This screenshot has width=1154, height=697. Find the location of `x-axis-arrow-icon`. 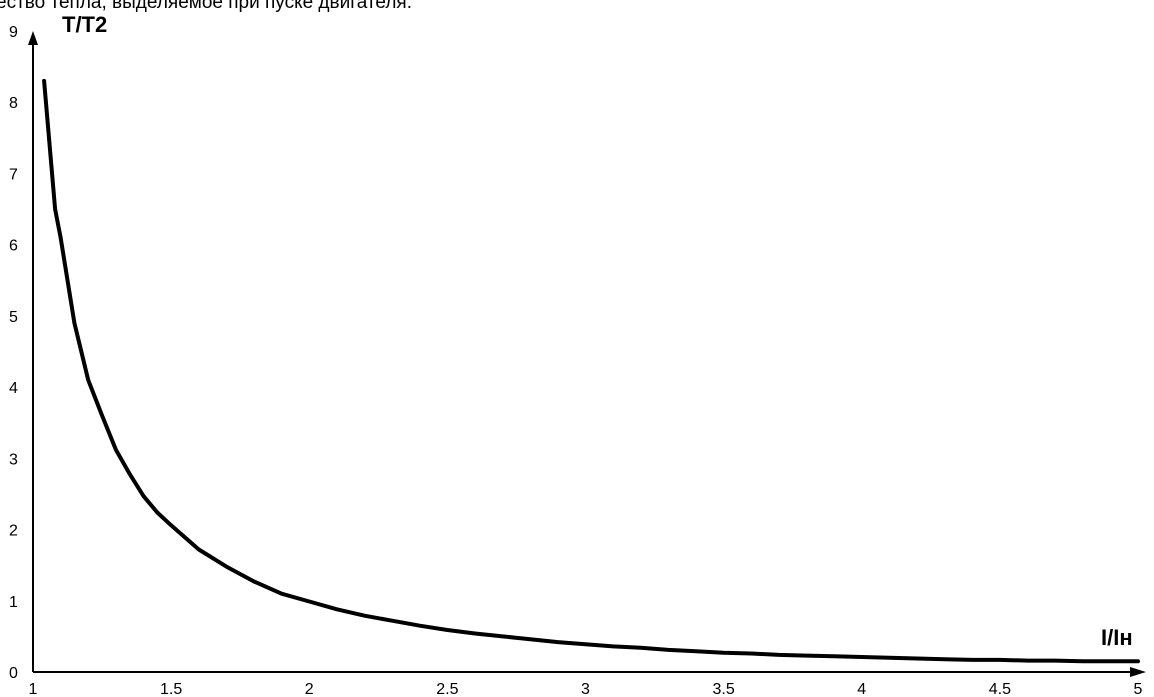

x-axis-arrow-icon is located at coordinates (1138, 672).